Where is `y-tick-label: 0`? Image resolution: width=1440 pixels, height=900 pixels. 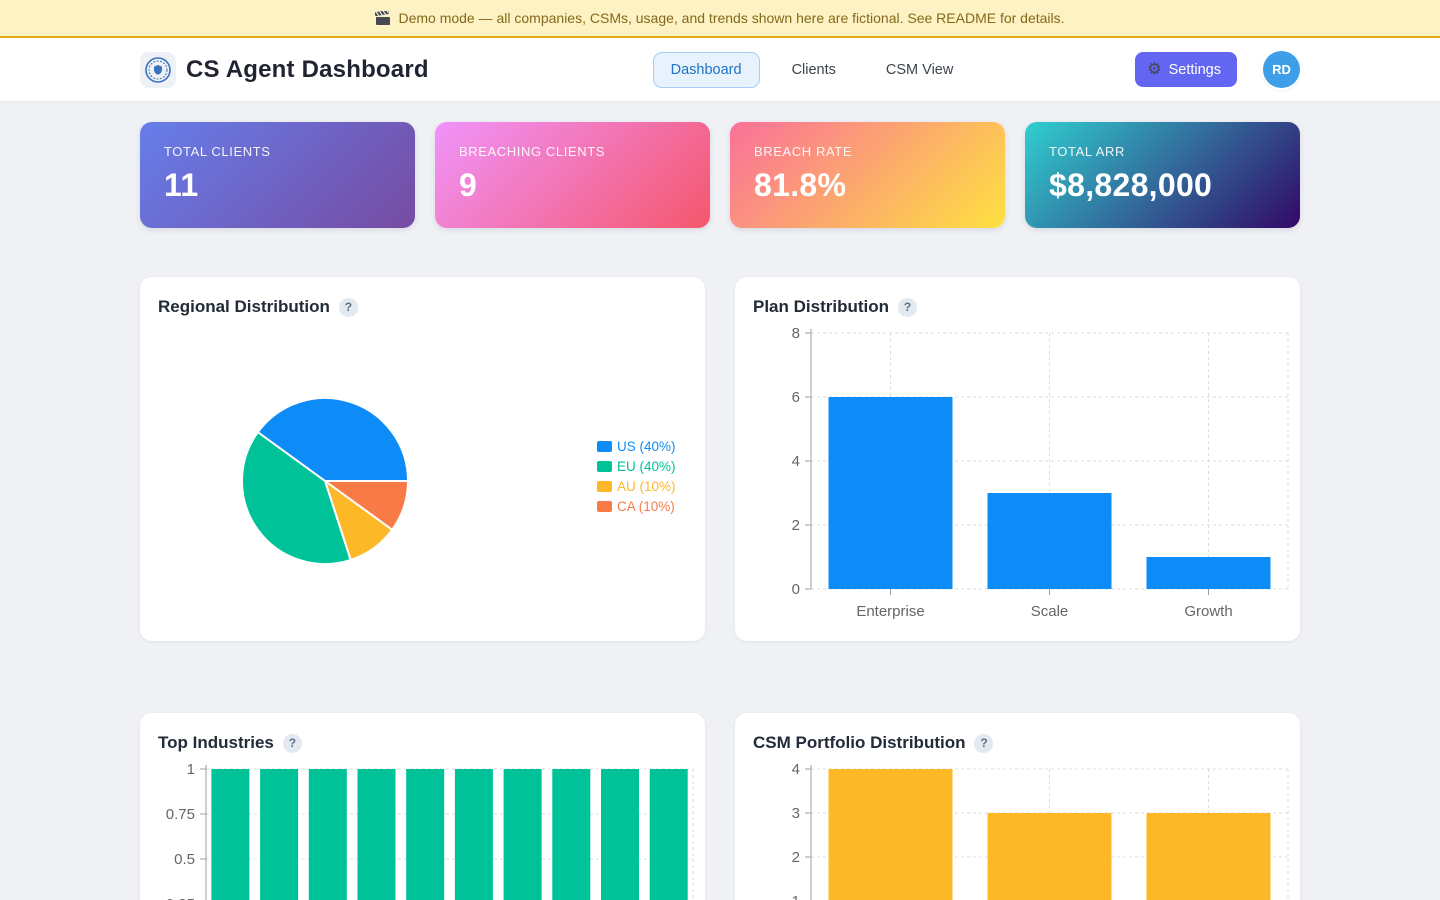
y-tick-label: 0 is located at coordinates (796, 589).